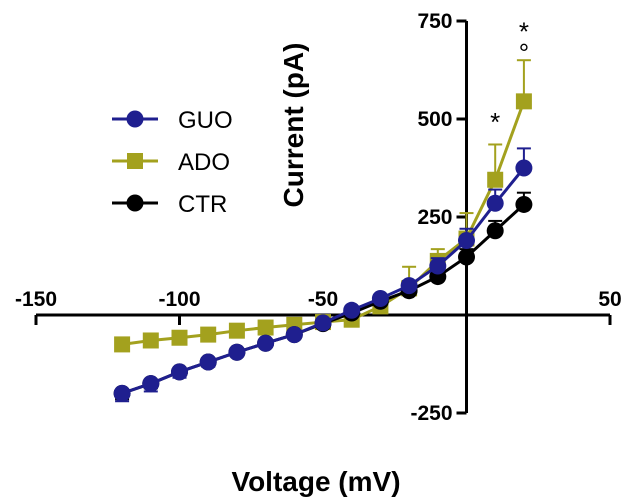 Image resolution: width=632 pixels, height=501 pixels. What do you see at coordinates (323, 299) in the screenshot?
I see `x-tick-label: -50` at bounding box center [323, 299].